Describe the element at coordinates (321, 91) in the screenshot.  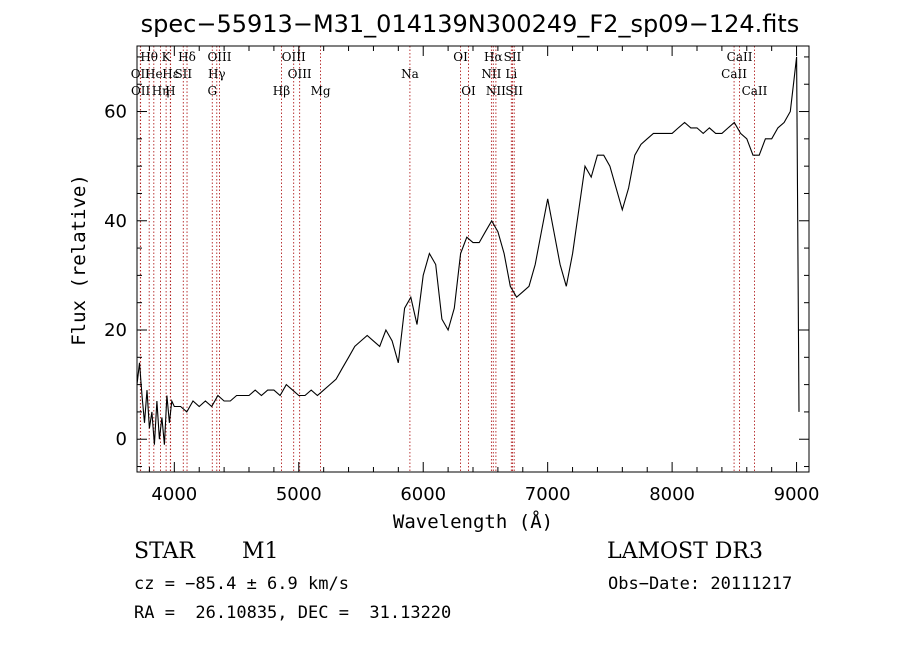
I see `spectral-line-label: Mg` at that location.